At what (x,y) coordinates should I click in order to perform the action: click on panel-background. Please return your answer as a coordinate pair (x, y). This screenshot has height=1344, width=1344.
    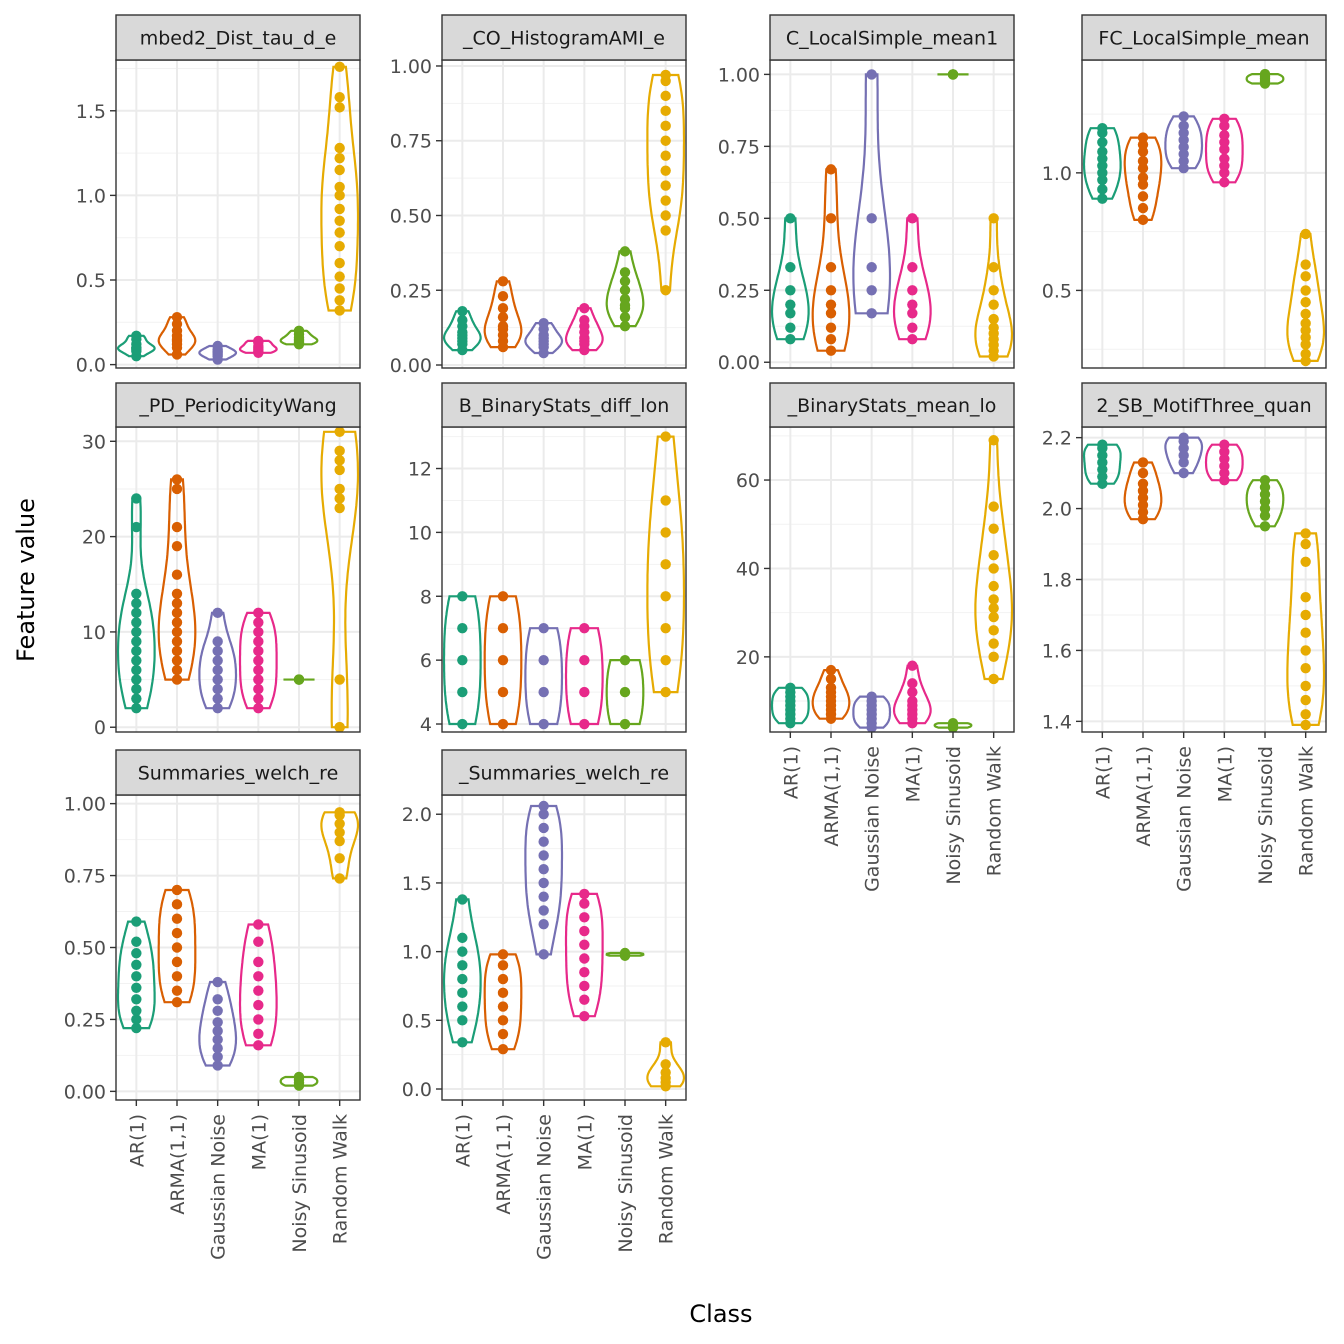
    Looking at the image, I should click on (238, 214).